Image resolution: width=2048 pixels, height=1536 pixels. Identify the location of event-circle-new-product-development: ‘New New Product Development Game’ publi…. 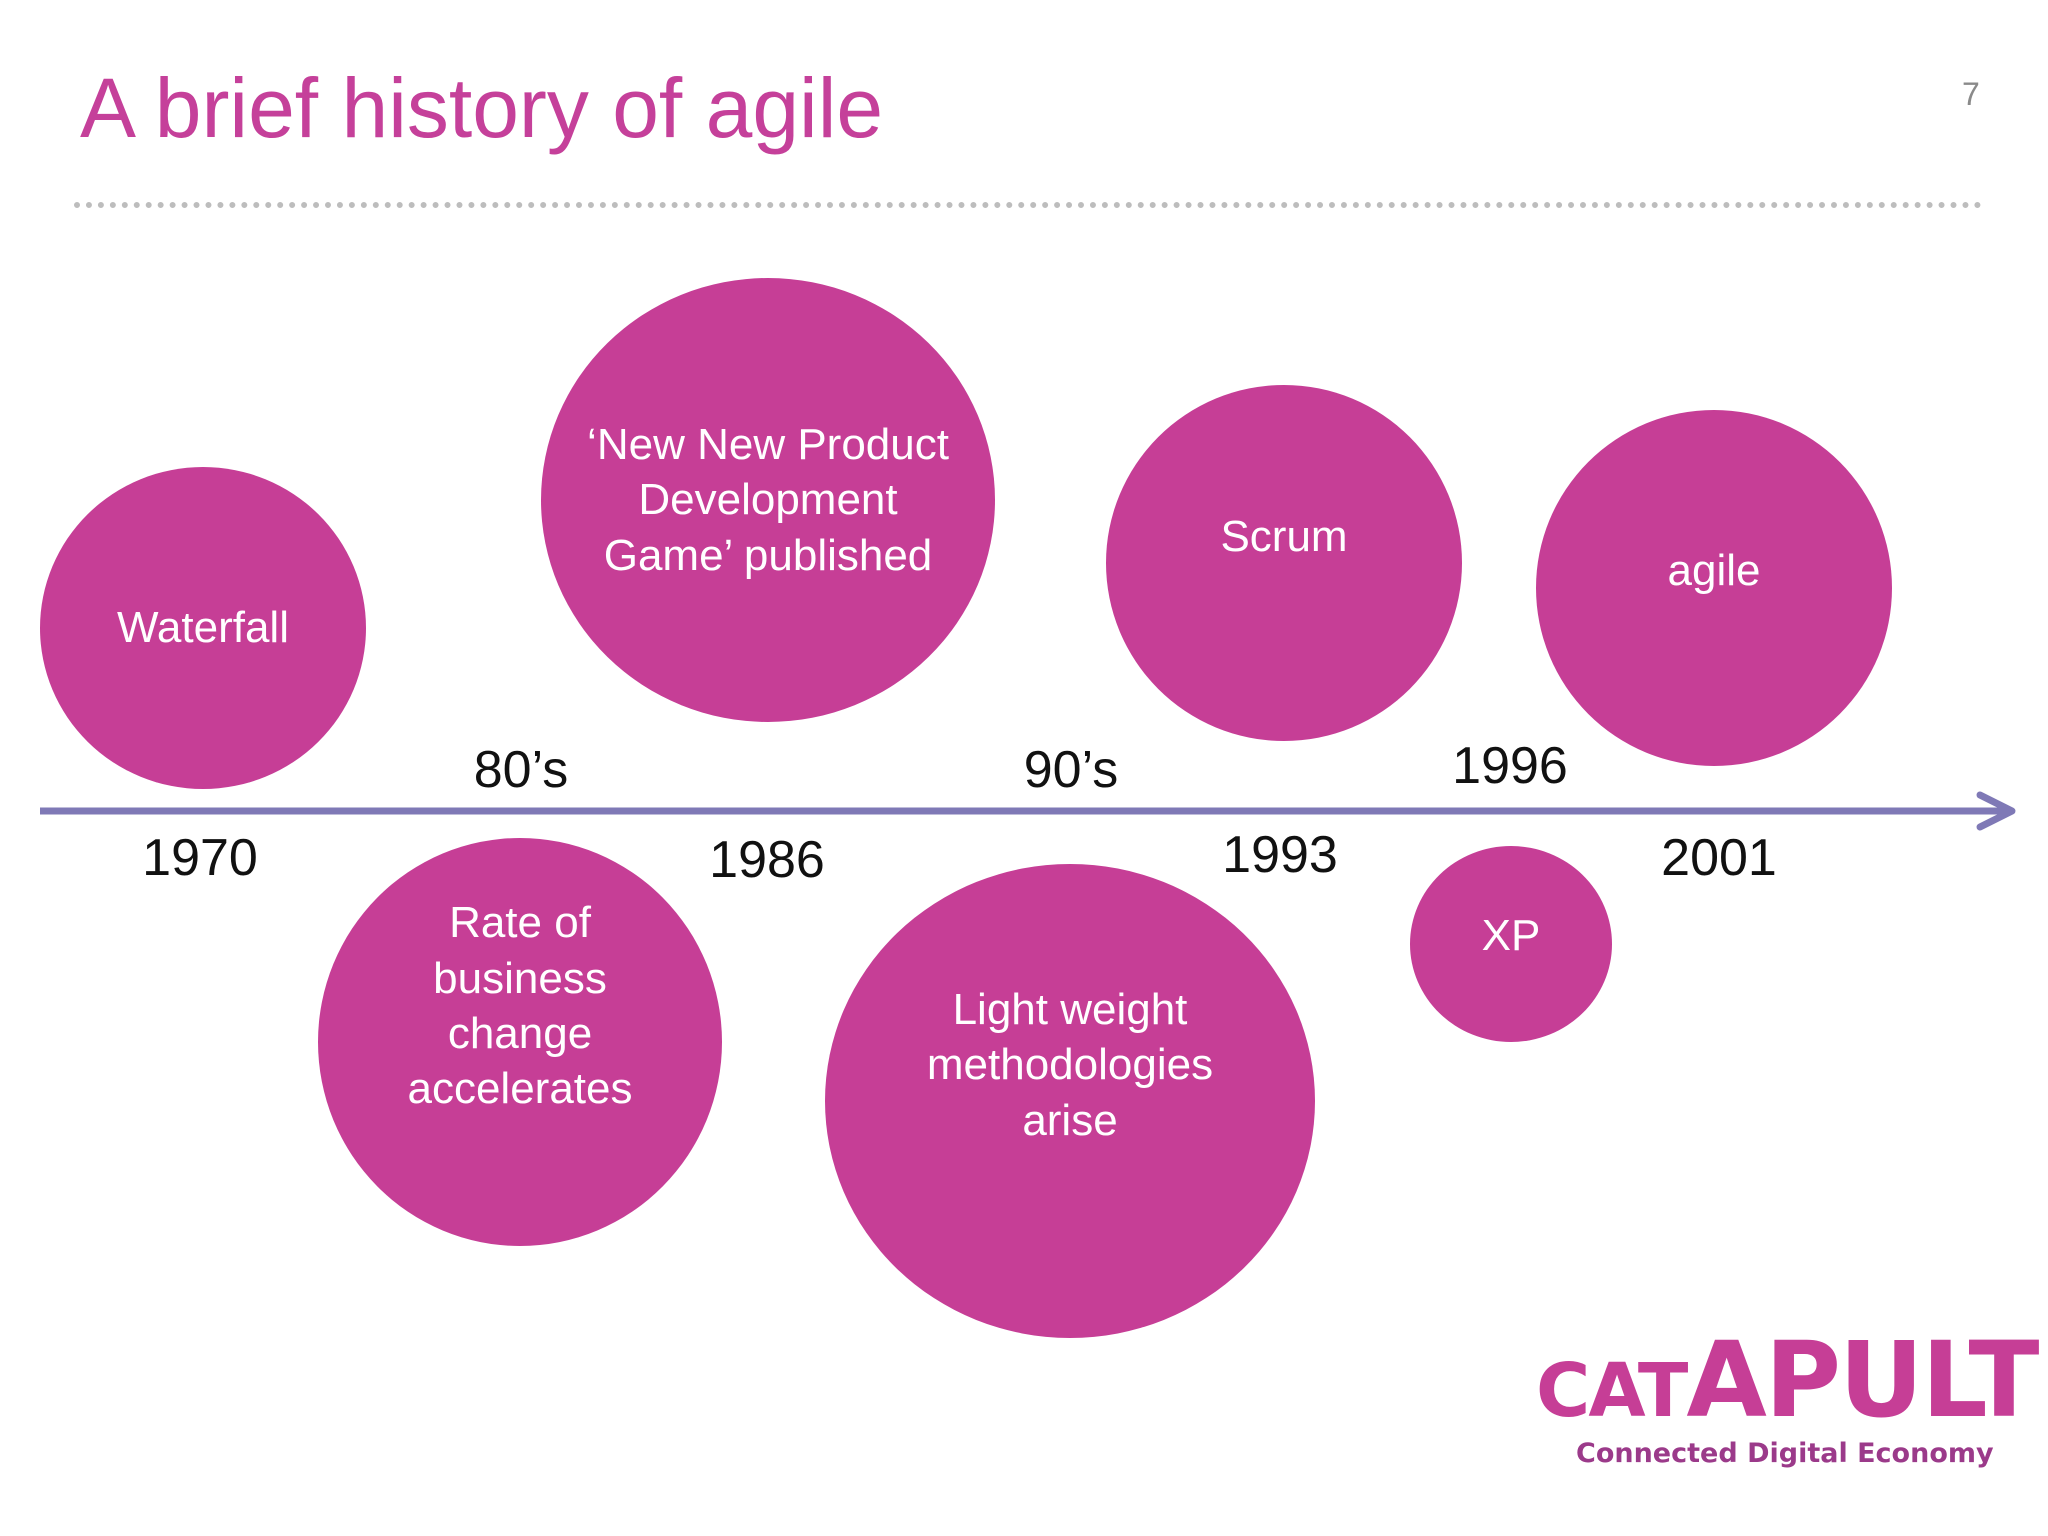
(768, 500).